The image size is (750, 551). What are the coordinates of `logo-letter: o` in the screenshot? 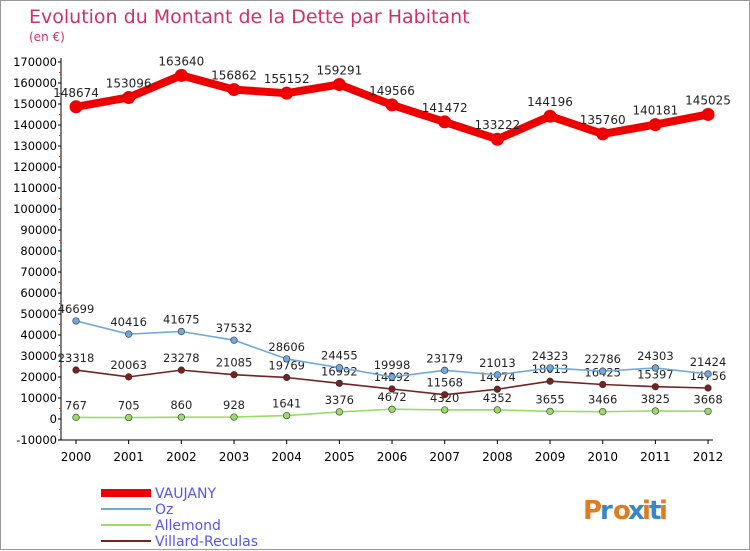 It's located at (622, 511).